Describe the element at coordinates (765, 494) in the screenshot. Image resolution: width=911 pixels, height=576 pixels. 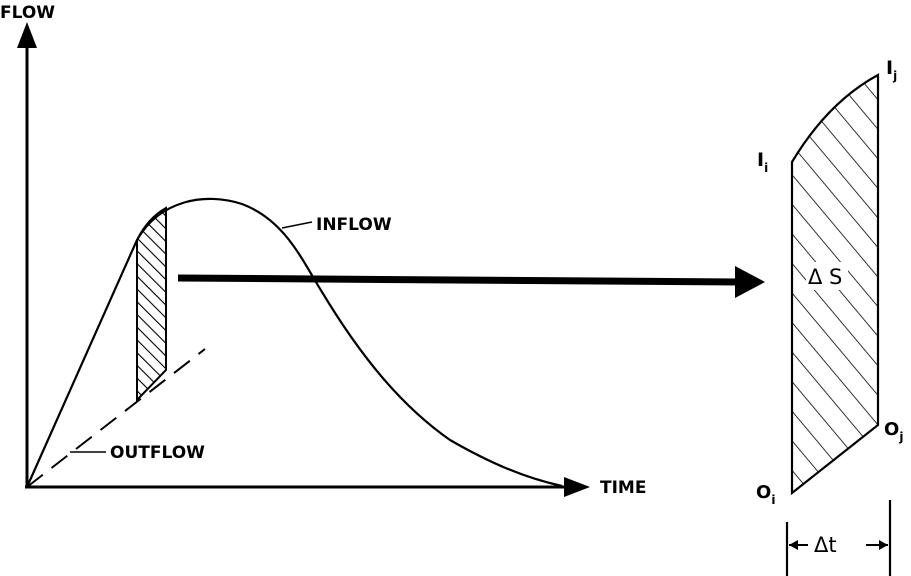
I see `outflow-i-label: Oi` at that location.